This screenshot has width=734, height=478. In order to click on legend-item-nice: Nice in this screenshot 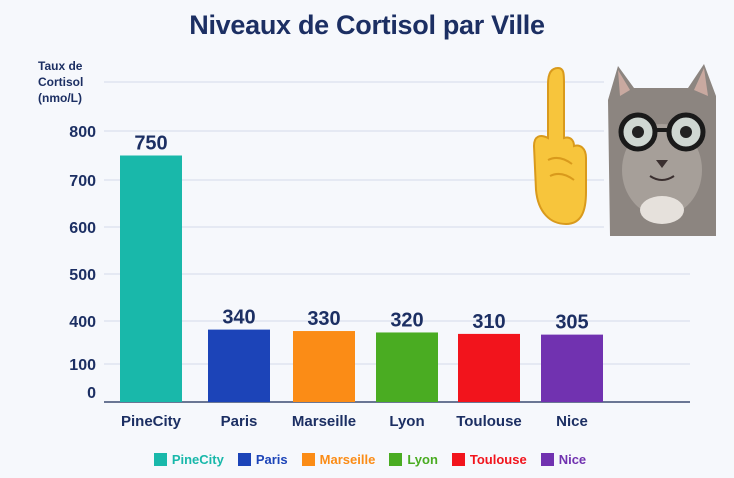, I will do `click(563, 459)`.